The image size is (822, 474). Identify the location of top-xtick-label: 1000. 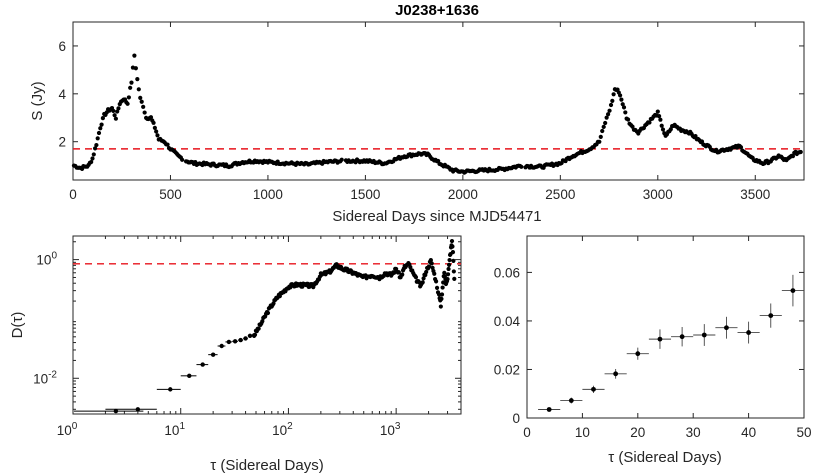
(268, 194).